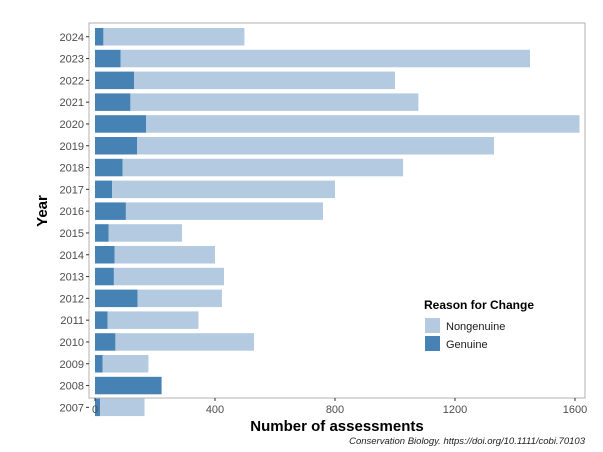  Describe the element at coordinates (575, 410) in the screenshot. I see `x-tick-label-1600: 1600` at that location.